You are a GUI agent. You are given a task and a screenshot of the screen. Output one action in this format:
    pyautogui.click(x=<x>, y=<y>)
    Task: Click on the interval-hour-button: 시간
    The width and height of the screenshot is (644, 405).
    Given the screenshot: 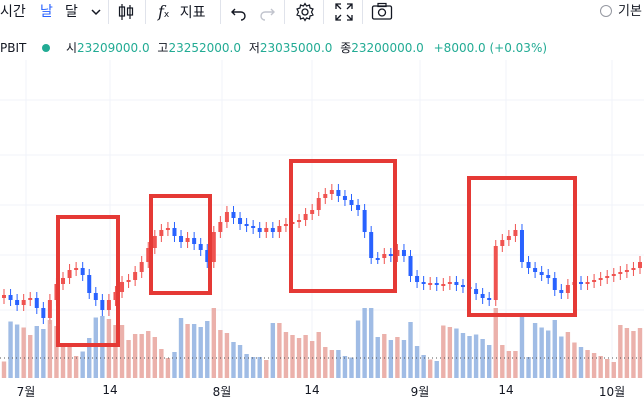 What is the action you would take?
    pyautogui.click(x=13, y=12)
    